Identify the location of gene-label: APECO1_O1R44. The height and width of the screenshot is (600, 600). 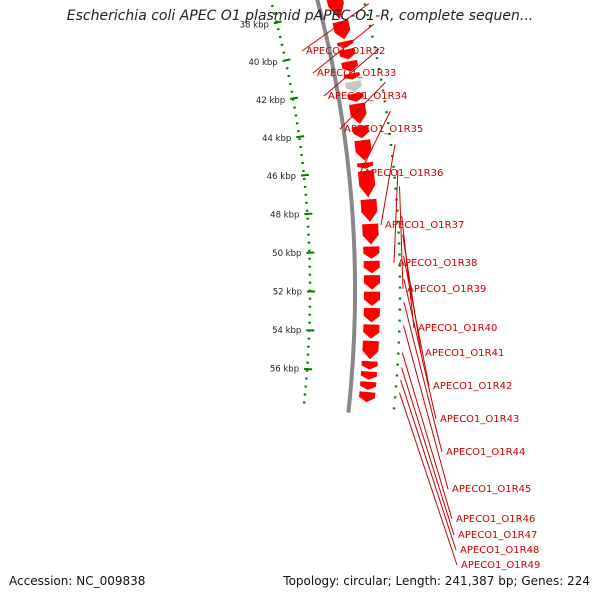
(485, 452).